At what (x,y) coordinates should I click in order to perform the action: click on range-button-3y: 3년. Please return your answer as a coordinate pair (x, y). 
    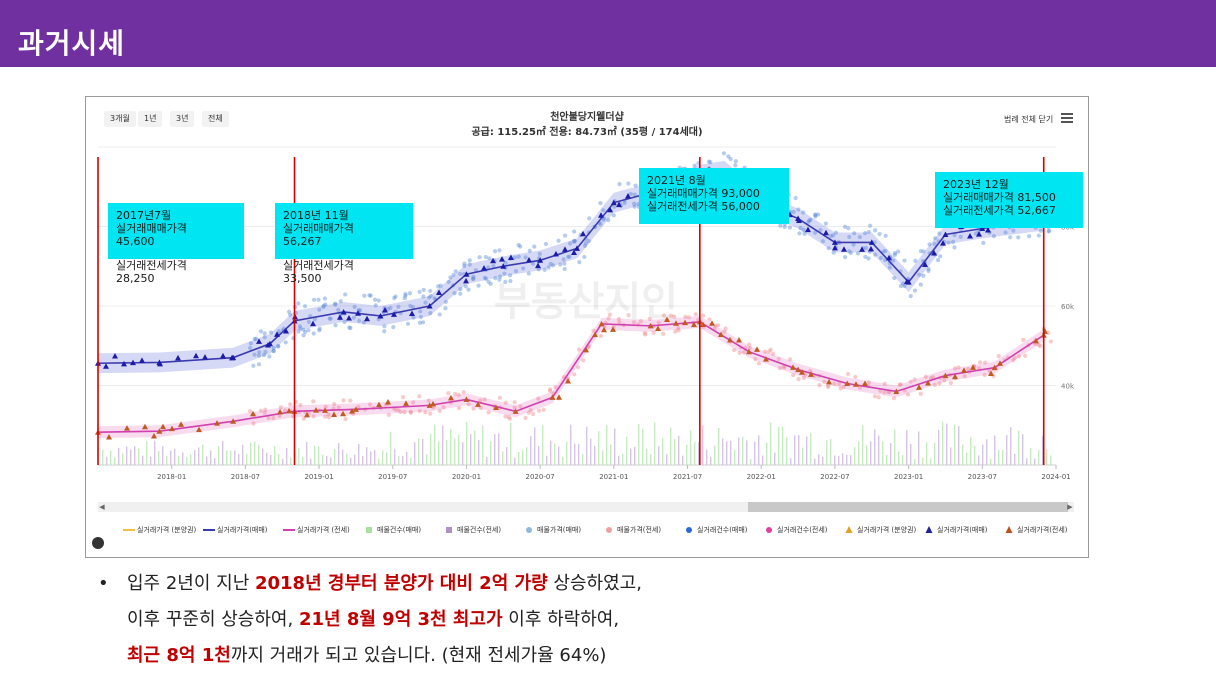
    Looking at the image, I should click on (182, 119).